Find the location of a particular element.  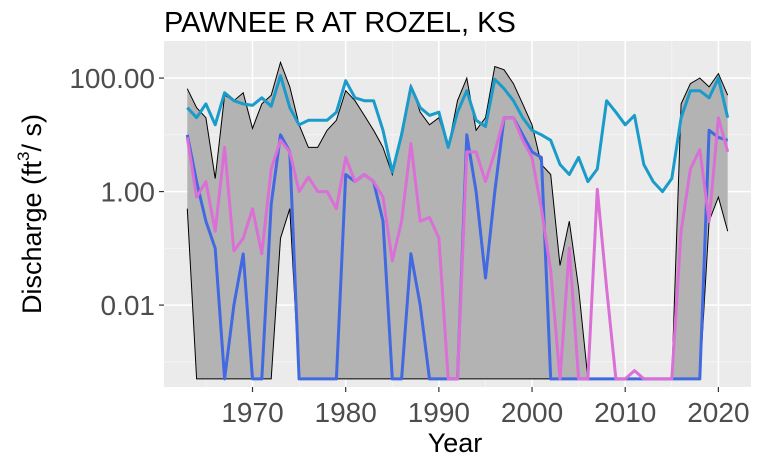

x-tick-label: 2000 is located at coordinates (532, 412).